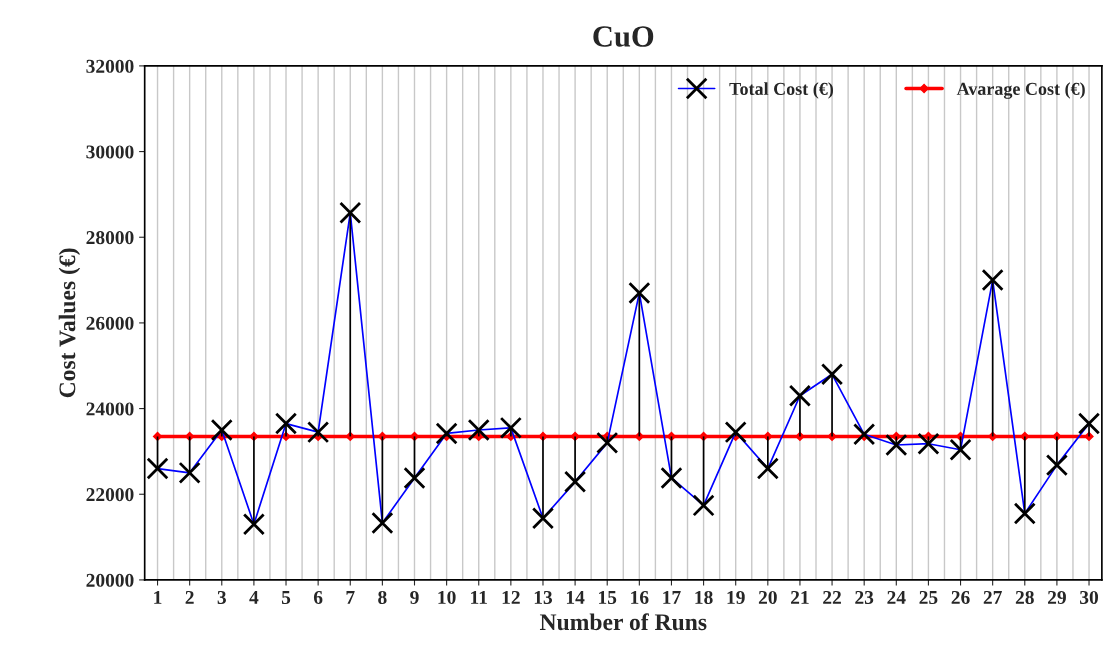  What do you see at coordinates (623, 622) in the screenshot?
I see `x-axis-title: Number of Runs` at bounding box center [623, 622].